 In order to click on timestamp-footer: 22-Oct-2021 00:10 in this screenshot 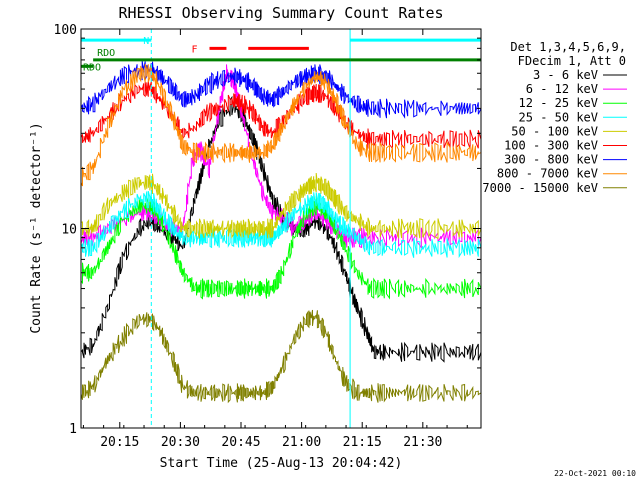, I will do `click(595, 473)`.